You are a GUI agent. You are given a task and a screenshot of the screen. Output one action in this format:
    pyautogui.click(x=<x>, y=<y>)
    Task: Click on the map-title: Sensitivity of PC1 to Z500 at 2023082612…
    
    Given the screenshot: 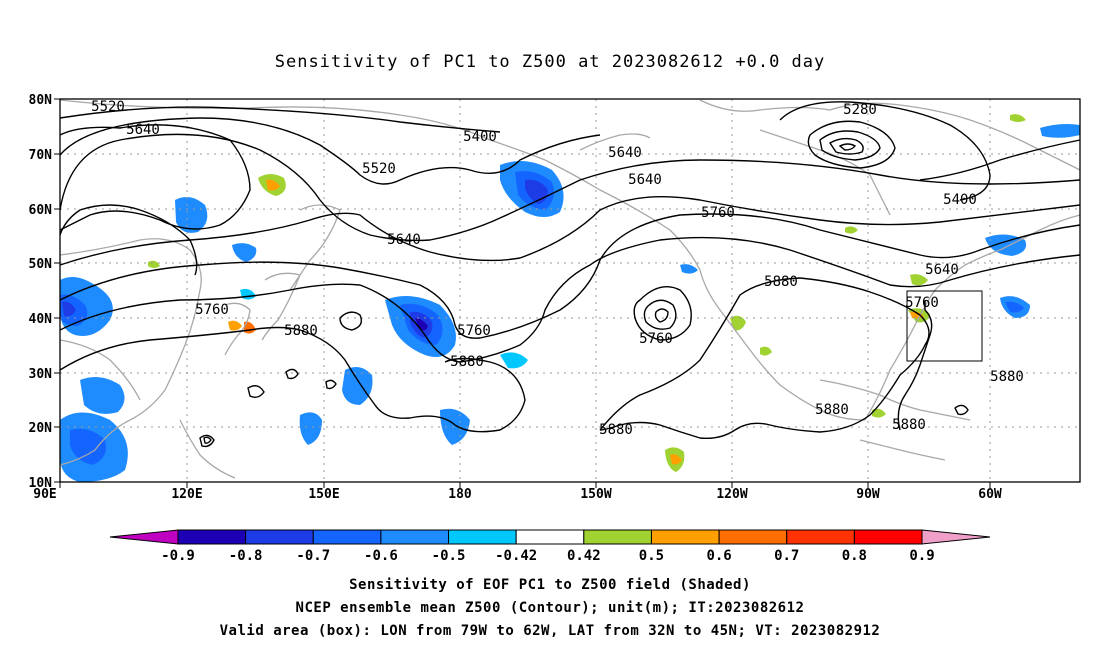 What is the action you would take?
    pyautogui.click(x=550, y=62)
    